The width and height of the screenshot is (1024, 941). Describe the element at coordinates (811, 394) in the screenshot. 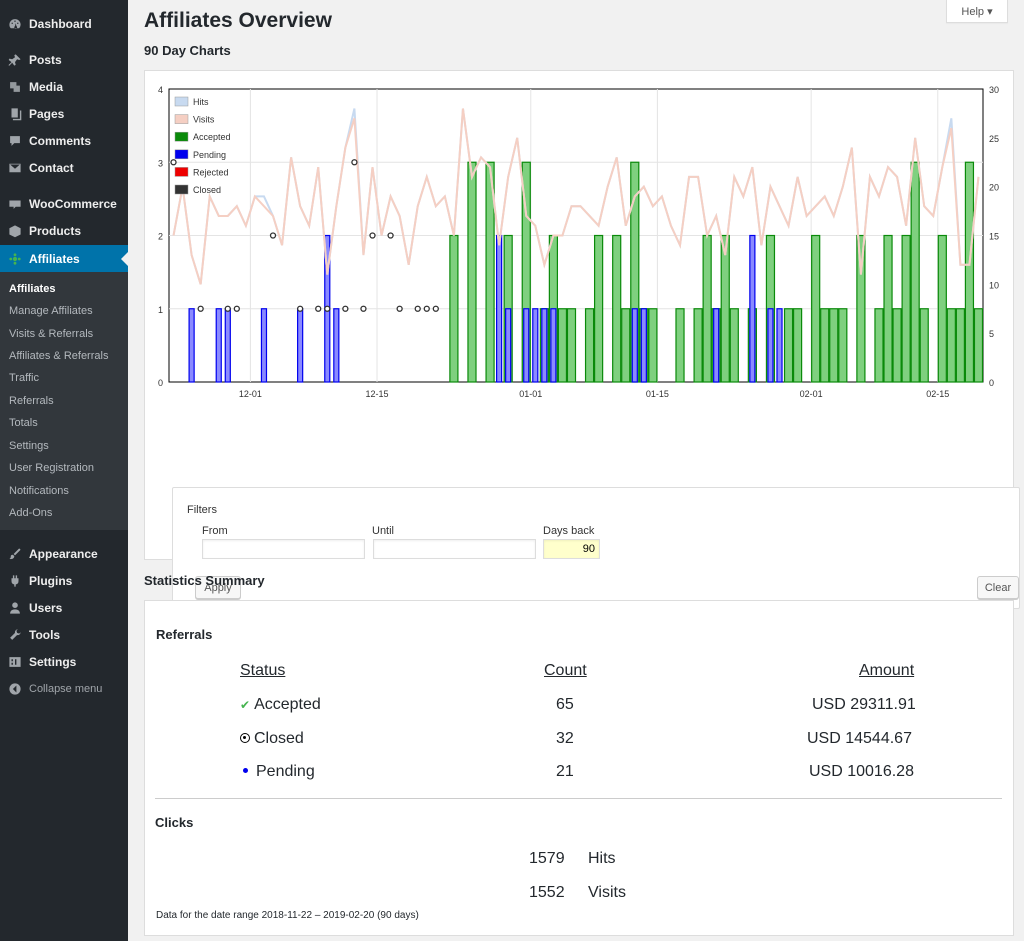

I see `x-tick-label: 02-01` at that location.